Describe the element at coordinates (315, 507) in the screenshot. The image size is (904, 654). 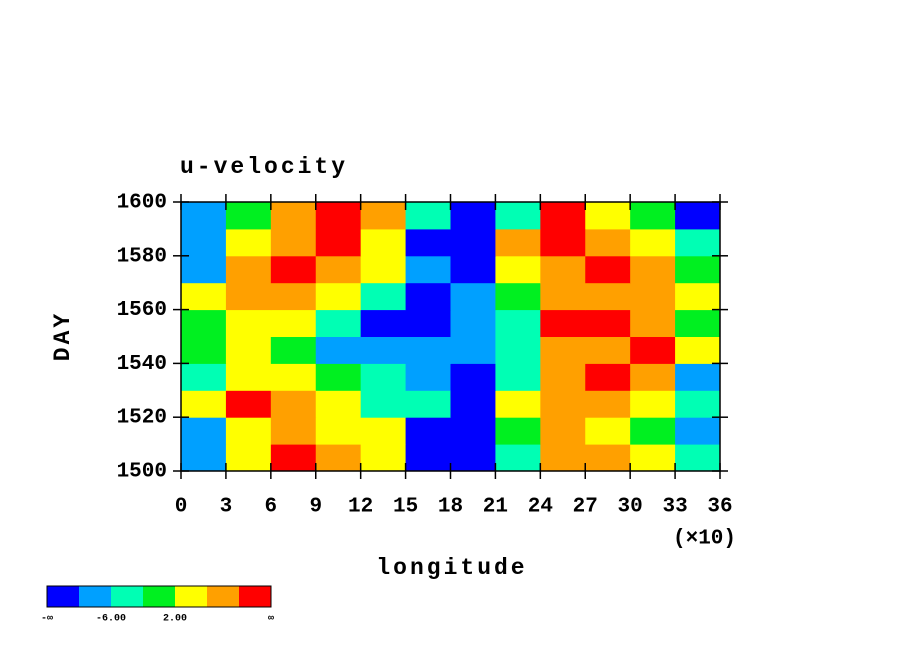
I see `x-tick-label: 9` at that location.